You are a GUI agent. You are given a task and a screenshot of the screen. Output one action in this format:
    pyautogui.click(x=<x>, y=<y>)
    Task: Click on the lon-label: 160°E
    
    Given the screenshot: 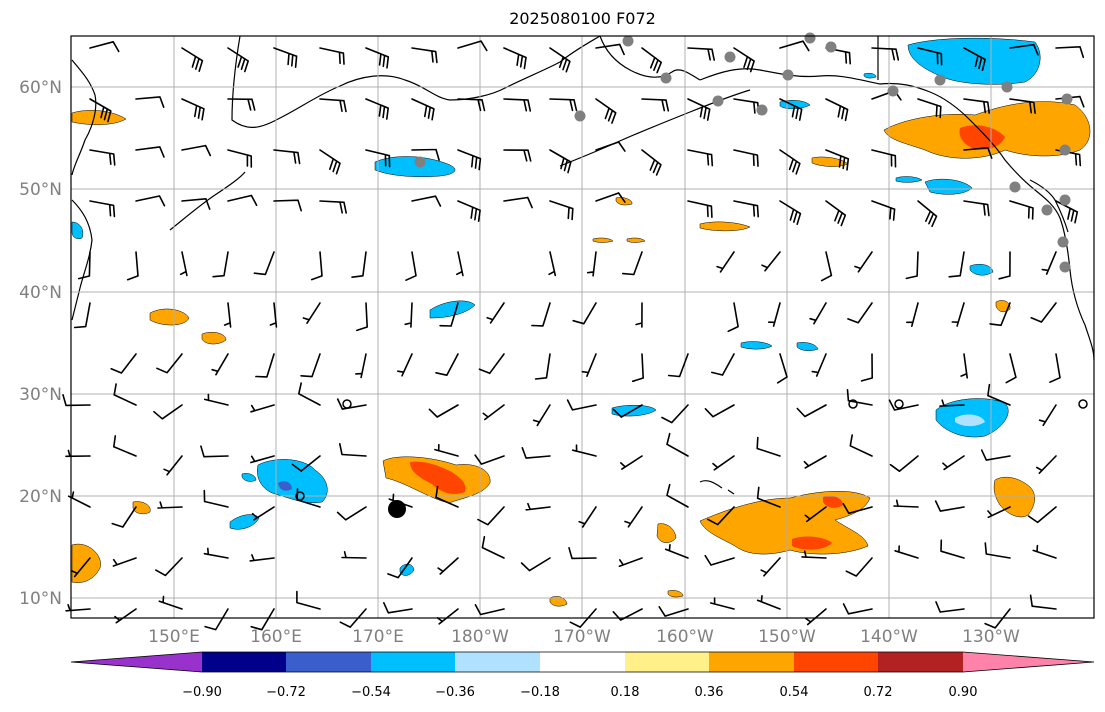 What is the action you would take?
    pyautogui.click(x=276, y=637)
    